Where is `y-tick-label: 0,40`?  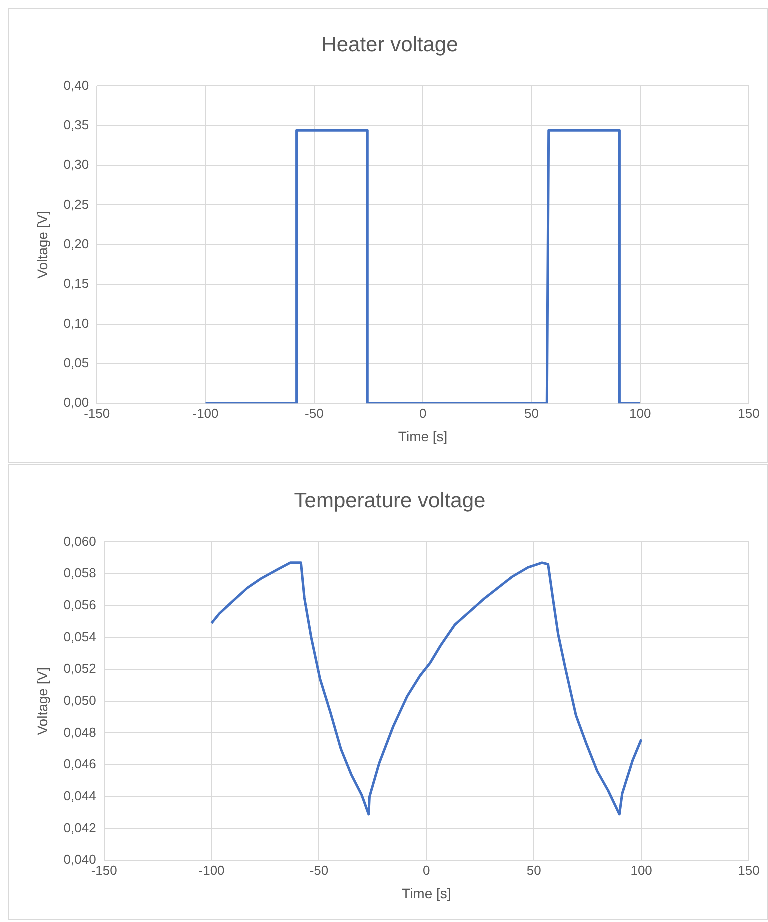 y-tick-label: 0,40 is located at coordinates (77, 85).